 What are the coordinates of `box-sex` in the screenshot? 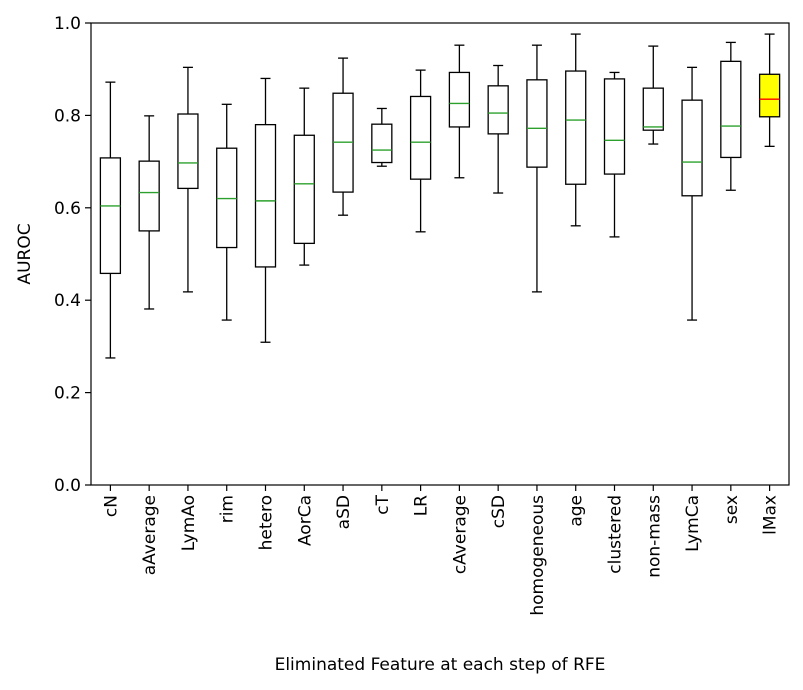 It's located at (731, 116).